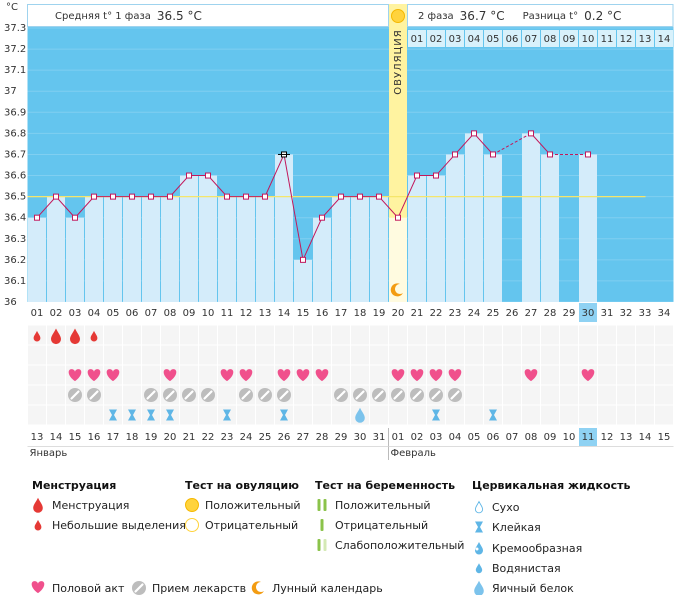 The width and height of the screenshot is (682, 599). I want to click on cycle-day: 16, so click(322, 313).